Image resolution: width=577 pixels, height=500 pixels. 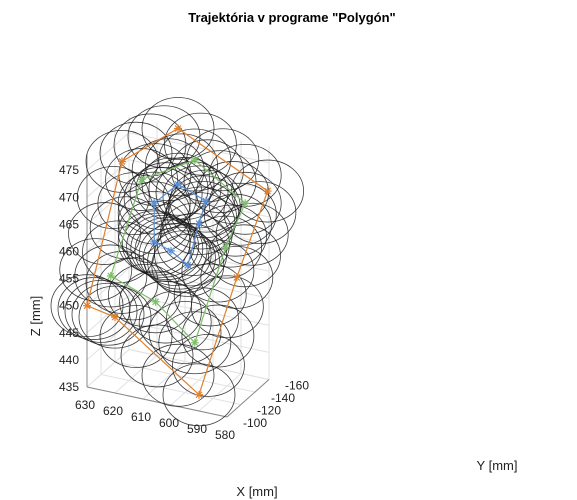 I want to click on x-tick-label: 630, so click(x=85, y=405).